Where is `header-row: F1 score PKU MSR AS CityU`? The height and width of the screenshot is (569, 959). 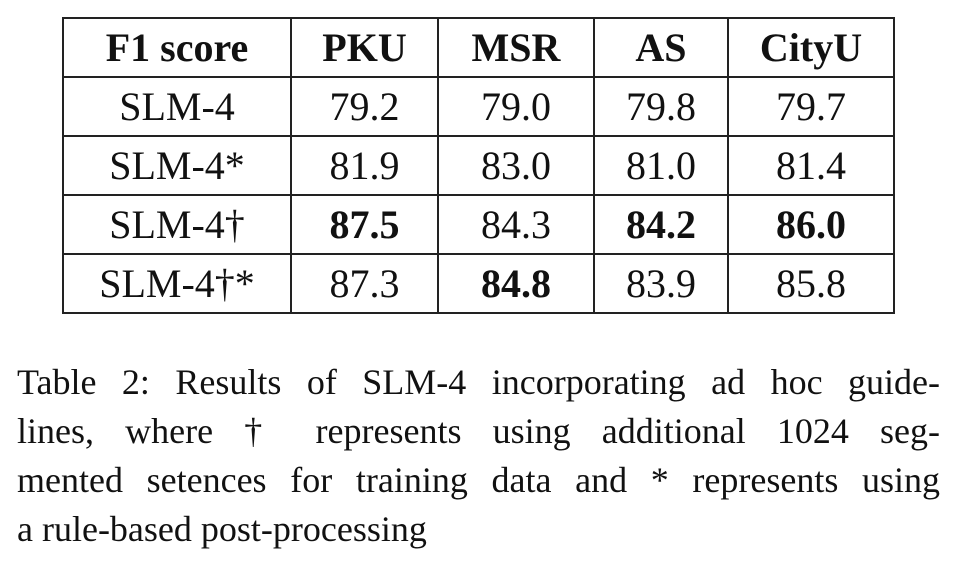
header-row: F1 score PKU MSR AS CityU is located at coordinates (478, 47).